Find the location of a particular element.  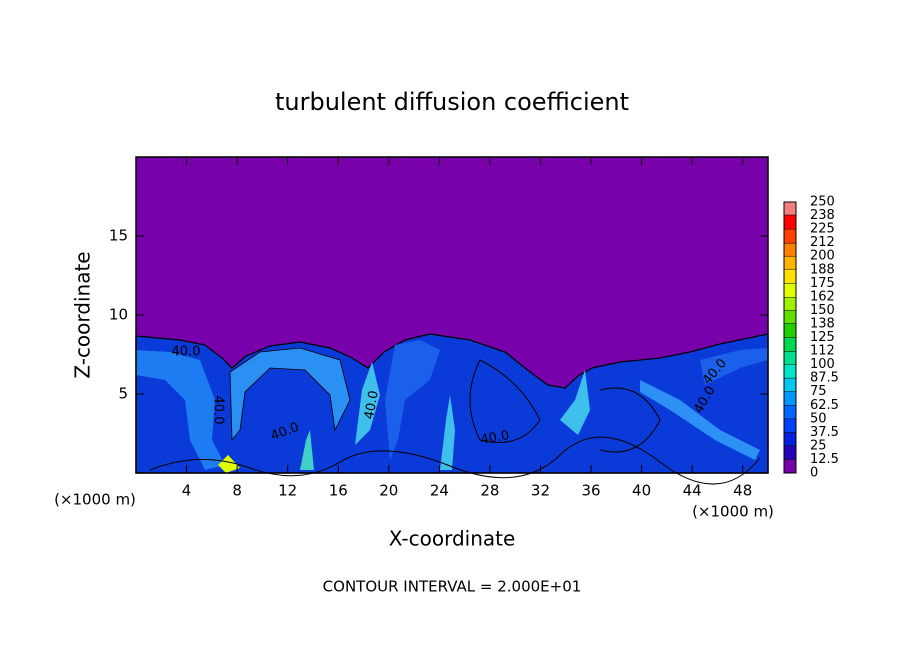

y-axis-title: Z-coordinate is located at coordinates (83, 314).